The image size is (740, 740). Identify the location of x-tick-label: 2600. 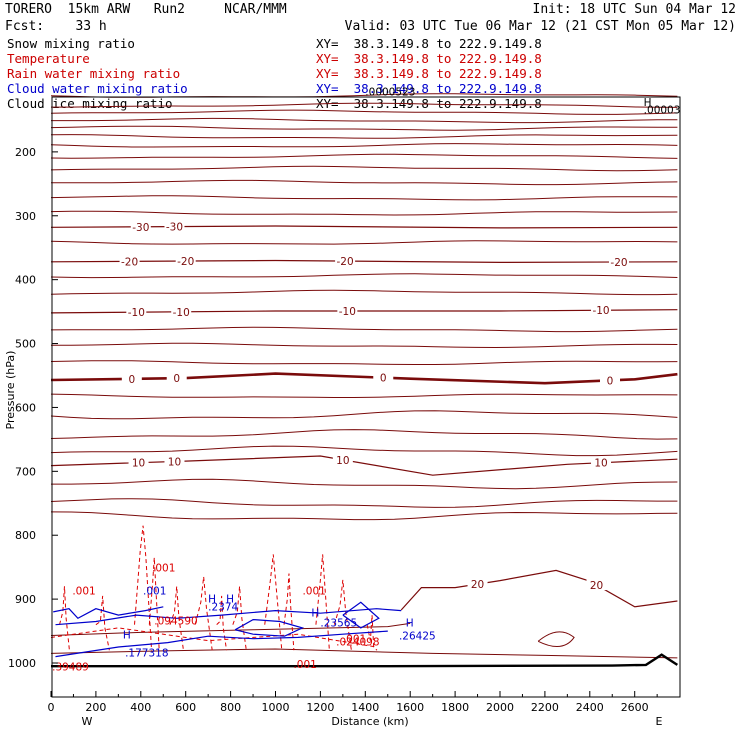
(635, 707).